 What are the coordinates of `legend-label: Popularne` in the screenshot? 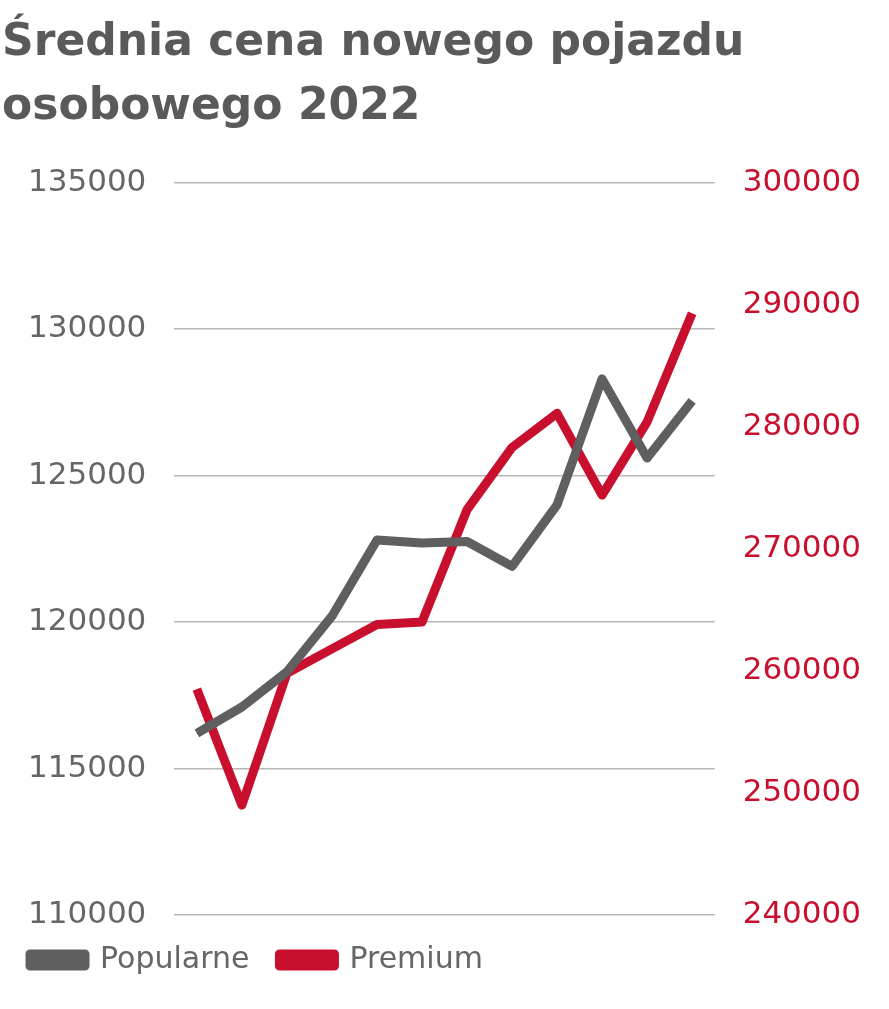 It's located at (175, 957).